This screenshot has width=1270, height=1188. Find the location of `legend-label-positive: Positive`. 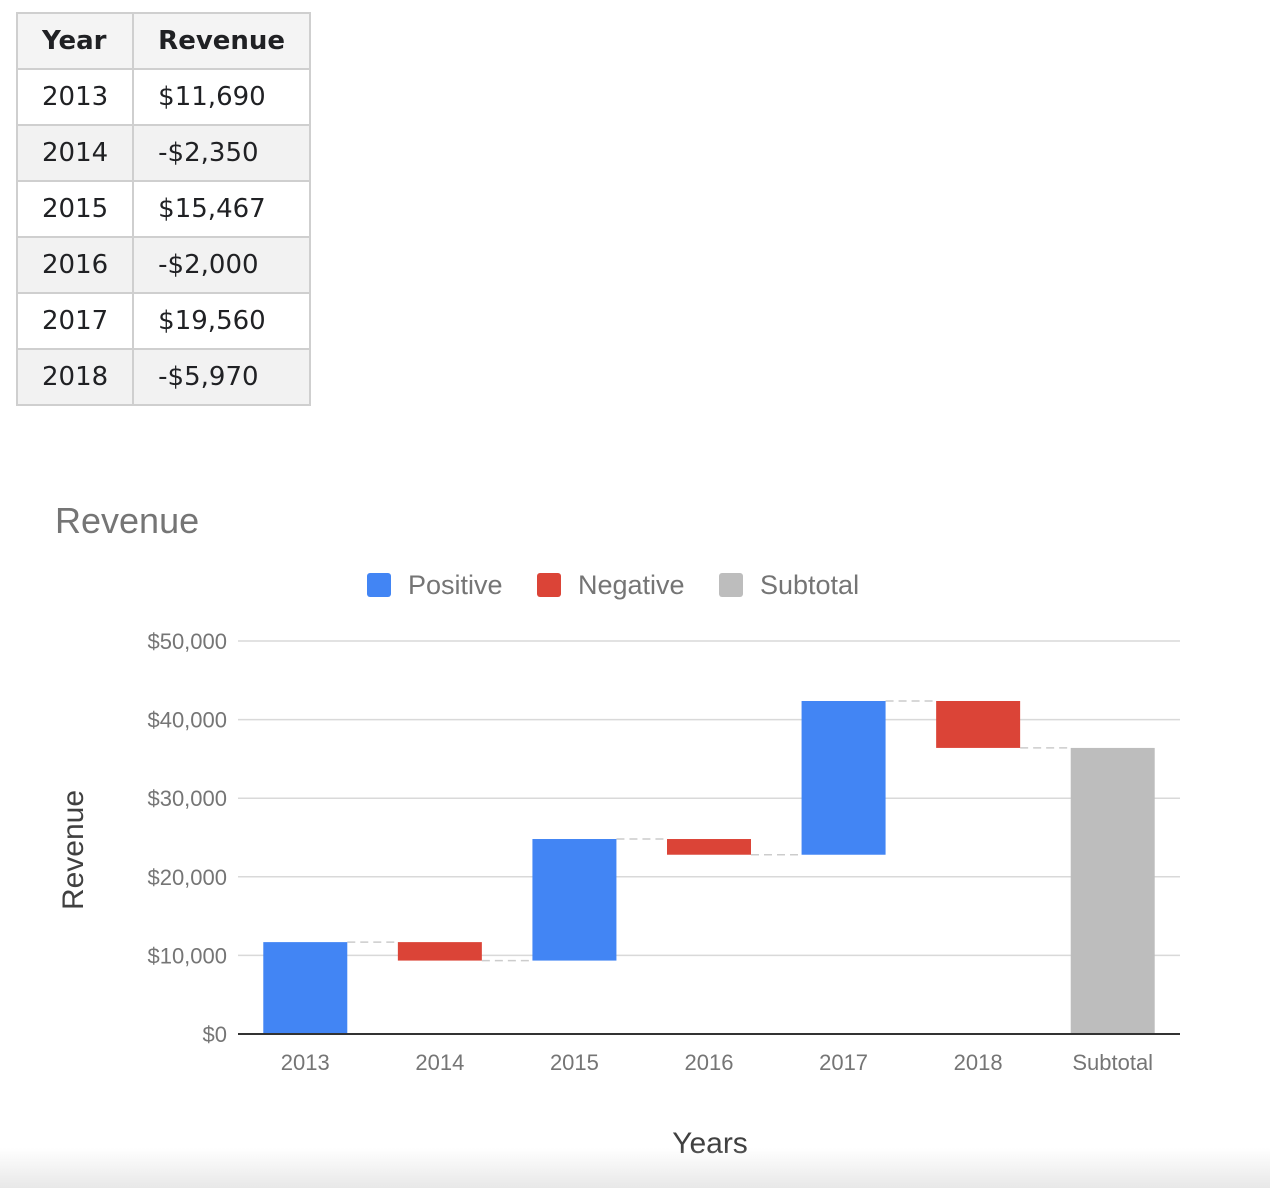

legend-label-positive: Positive is located at coordinates (455, 585).